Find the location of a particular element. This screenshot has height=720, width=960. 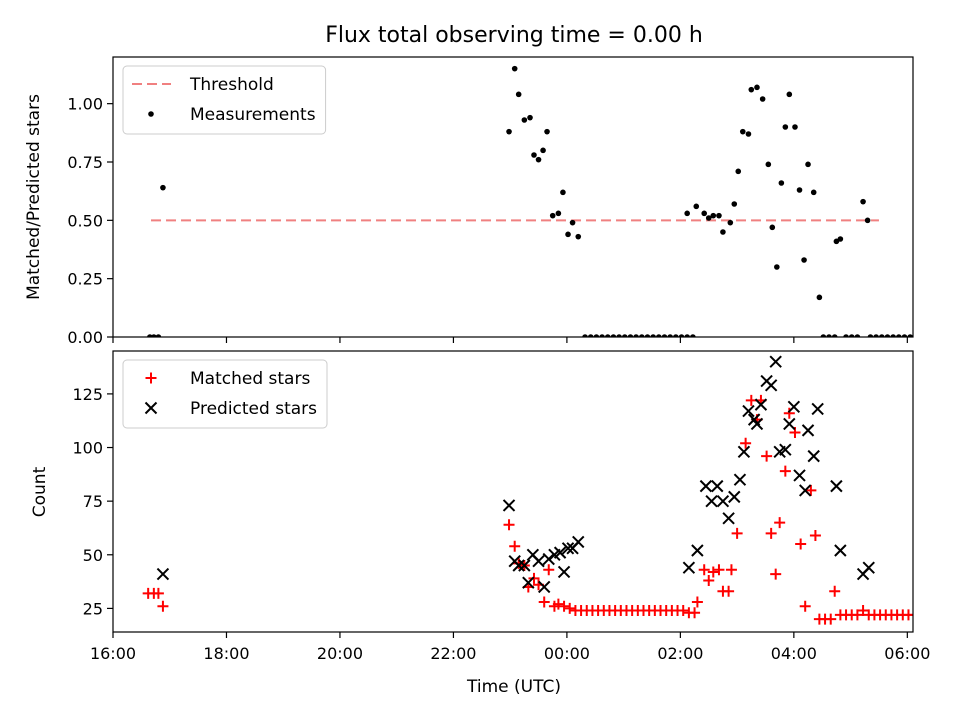

y-tick-label: 100 is located at coordinates (87, 448).